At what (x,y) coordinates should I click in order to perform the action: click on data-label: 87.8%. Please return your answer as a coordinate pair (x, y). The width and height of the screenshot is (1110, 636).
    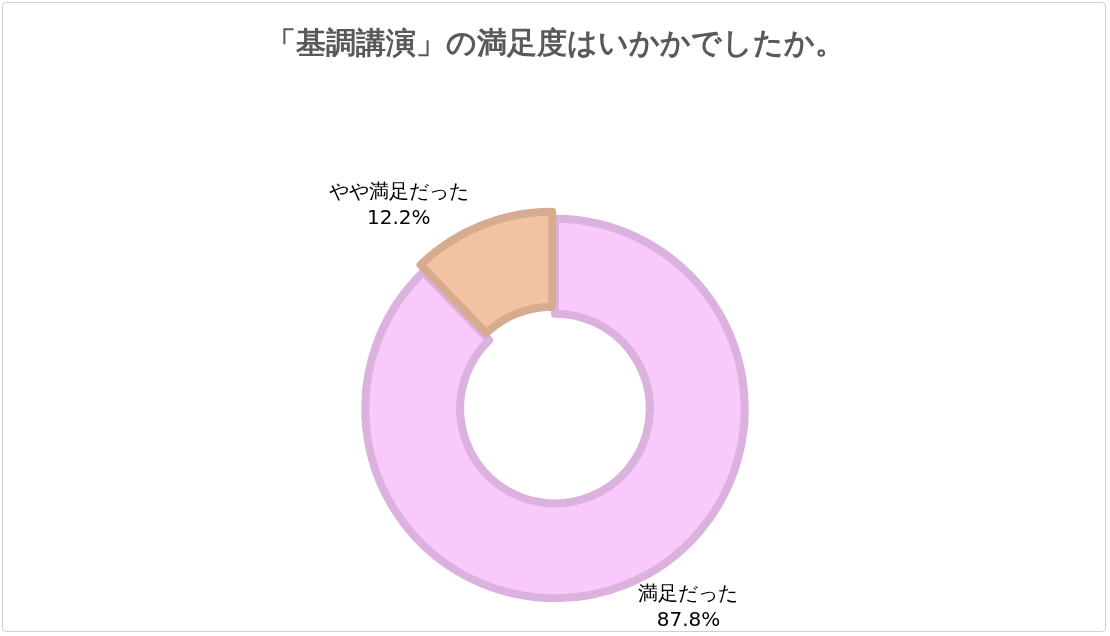
    Looking at the image, I should click on (688, 619).